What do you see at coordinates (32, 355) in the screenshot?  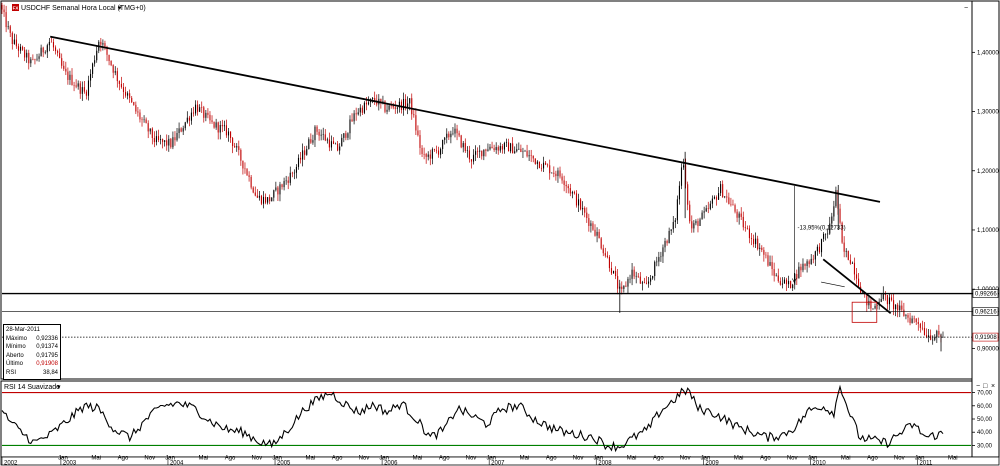 I see `data-window-row-open: Aberto 0,91795` at bounding box center [32, 355].